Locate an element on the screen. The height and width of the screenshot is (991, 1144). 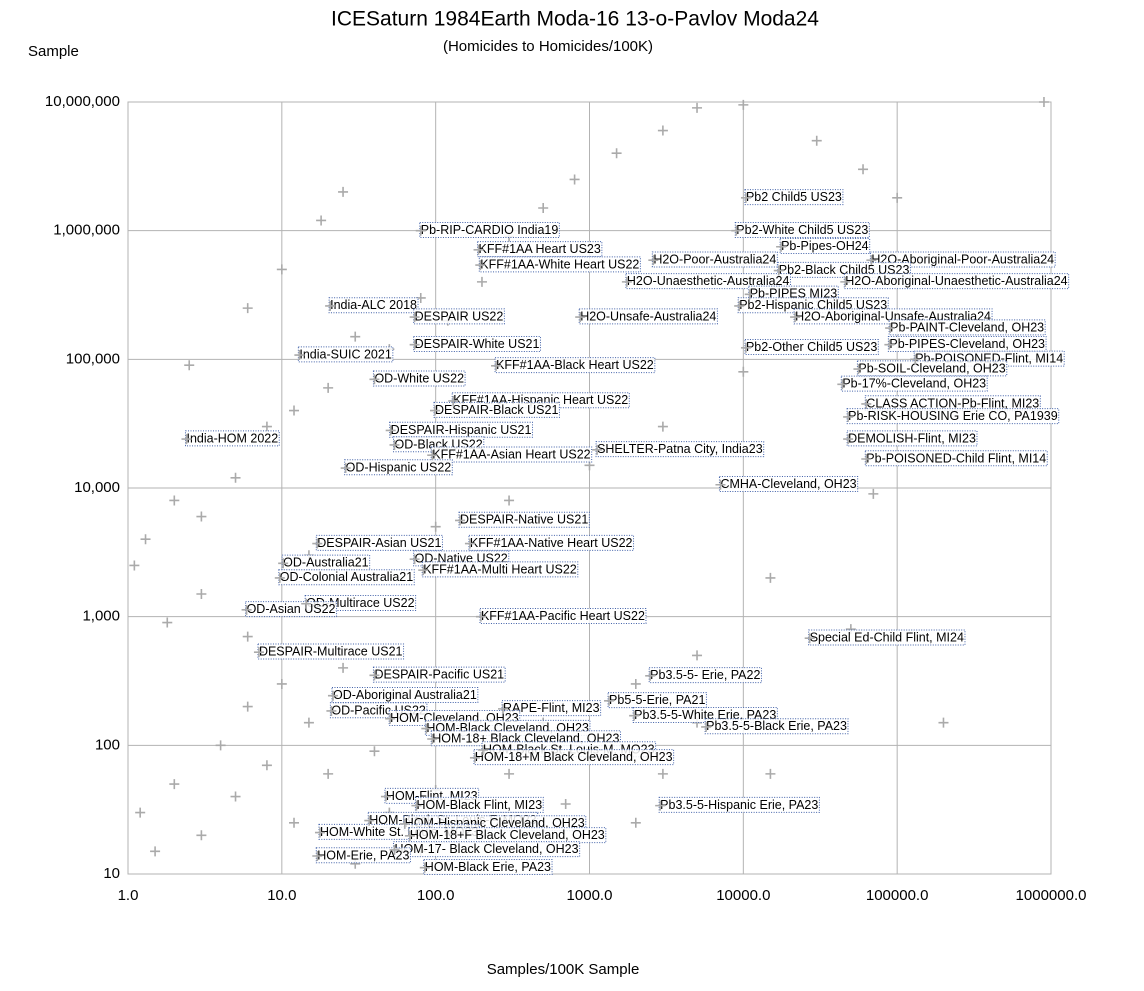
annotation: KFF#1AA-Asian Heart US22 is located at coordinates (511, 454).